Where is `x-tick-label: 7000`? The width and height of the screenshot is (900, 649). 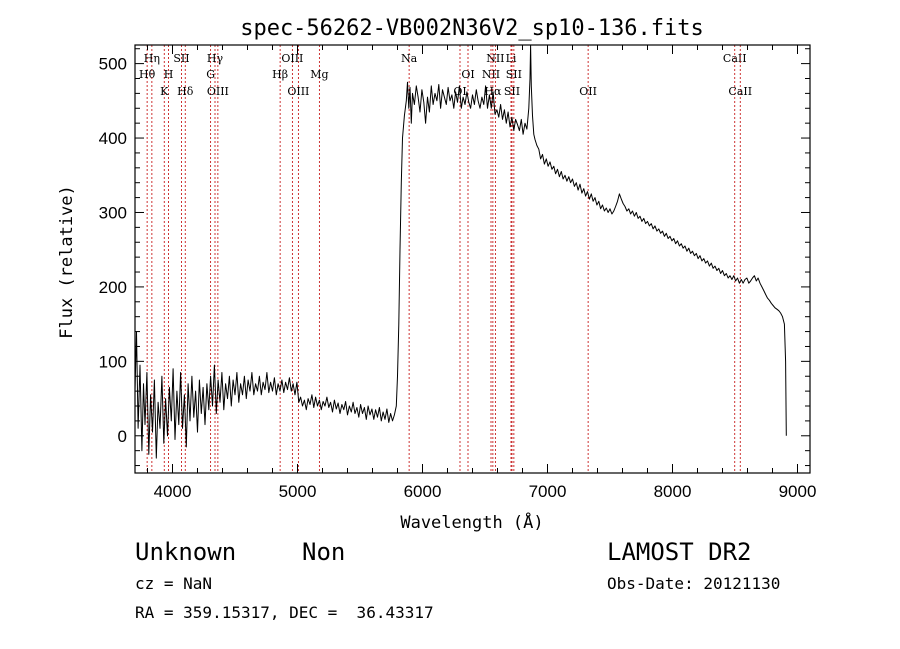 x-tick-label: 7000 is located at coordinates (548, 491).